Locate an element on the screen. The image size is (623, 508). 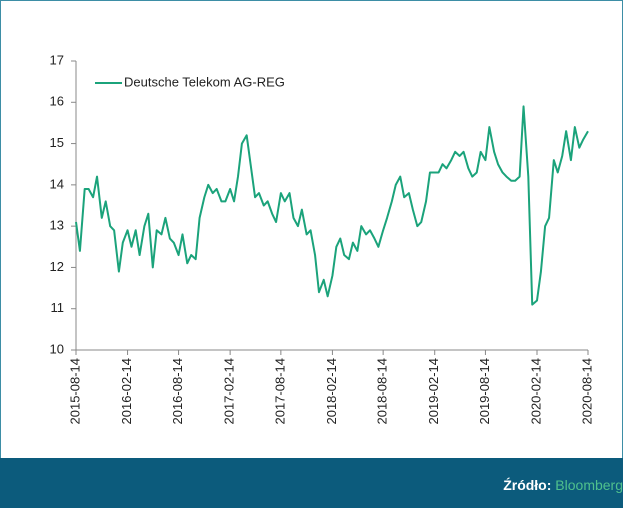
y-tick-label: 15 is located at coordinates (57, 142).